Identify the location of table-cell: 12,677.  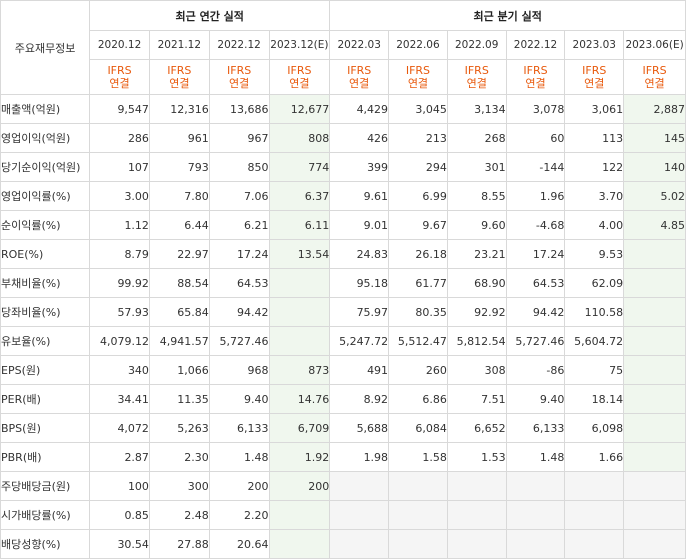
(299, 109).